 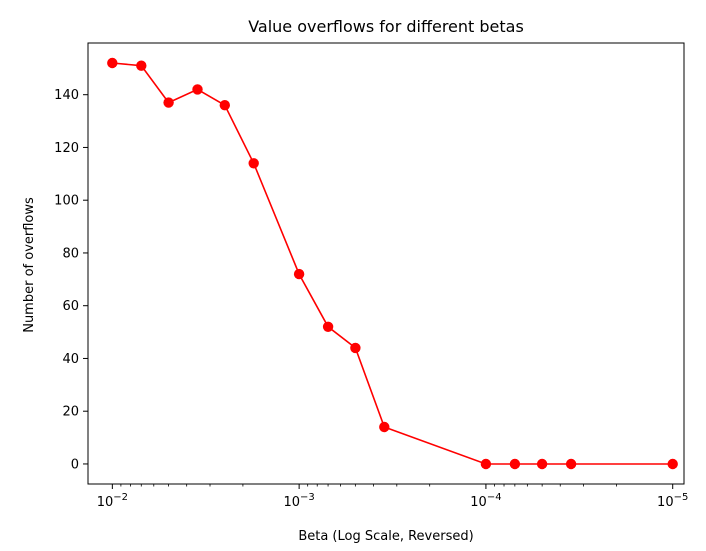 What do you see at coordinates (298, 501) in the screenshot?
I see `x-tick-label: 10⁻³` at bounding box center [298, 501].